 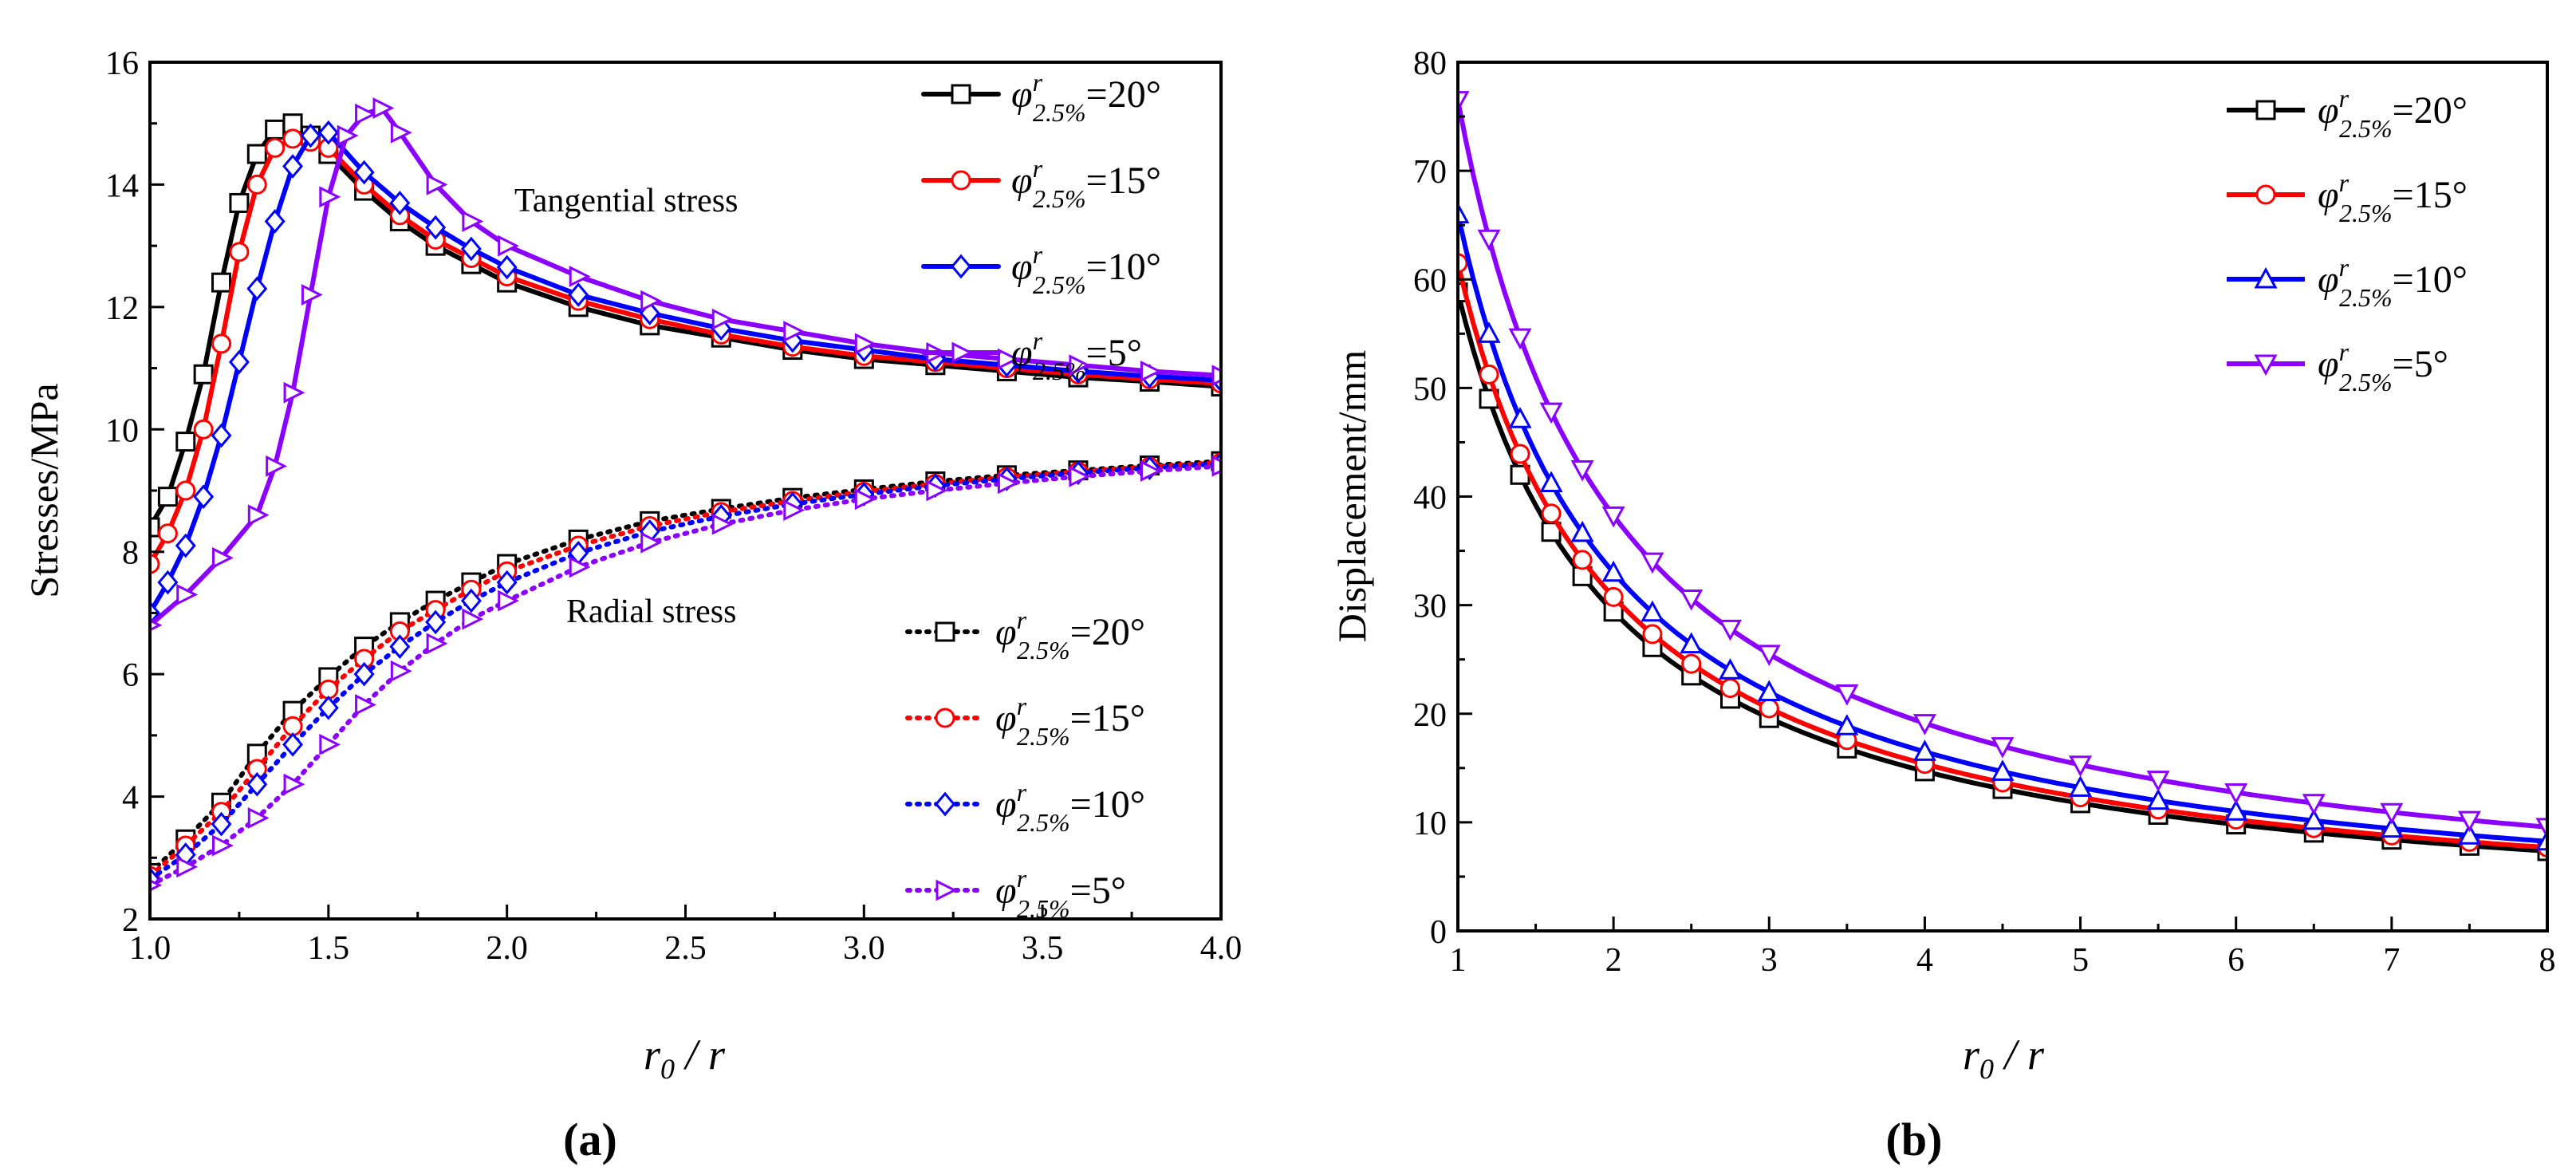 What do you see at coordinates (2347, 240) in the screenshot?
I see `panel-b-legend: φr 2.5%=20° φr 2.5%=15° φr 2.5%=10° φr 2.5%=5°` at bounding box center [2347, 240].